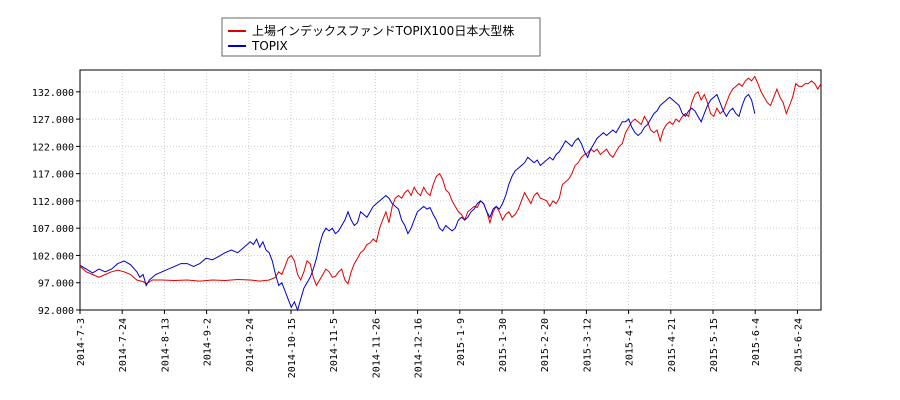 Image resolution: width=900 pixels, height=400 pixels. What do you see at coordinates (53, 175) in the screenshot?
I see `y-tick-label: 117.000` at bounding box center [53, 175].